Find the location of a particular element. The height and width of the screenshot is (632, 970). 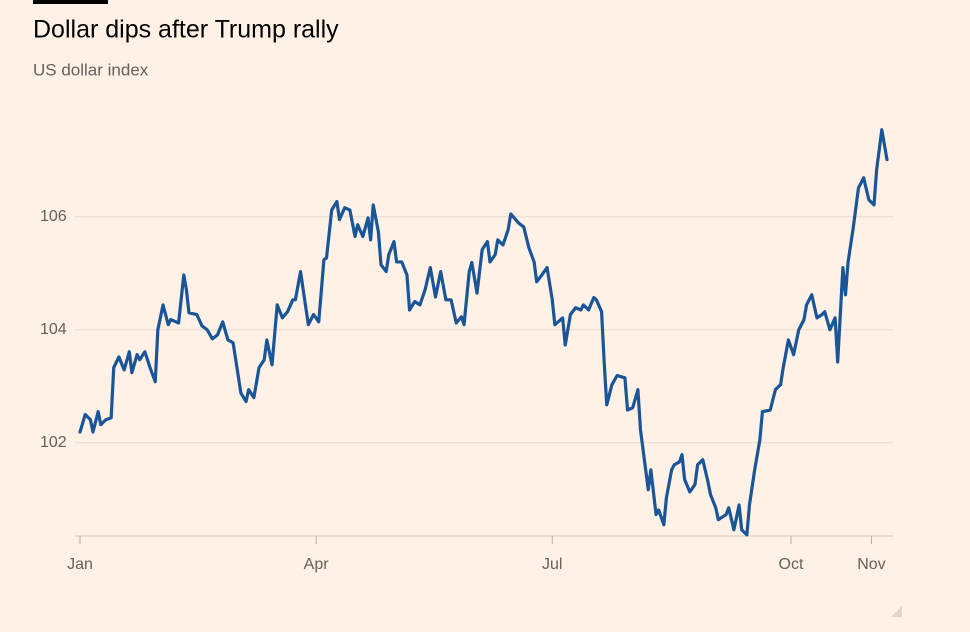

y-tick-label: 102 is located at coordinates (53, 442).